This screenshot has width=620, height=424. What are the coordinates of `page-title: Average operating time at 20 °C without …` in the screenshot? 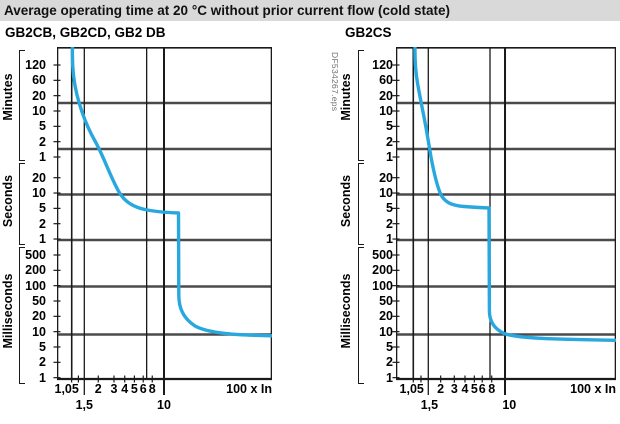 It's located at (227, 10).